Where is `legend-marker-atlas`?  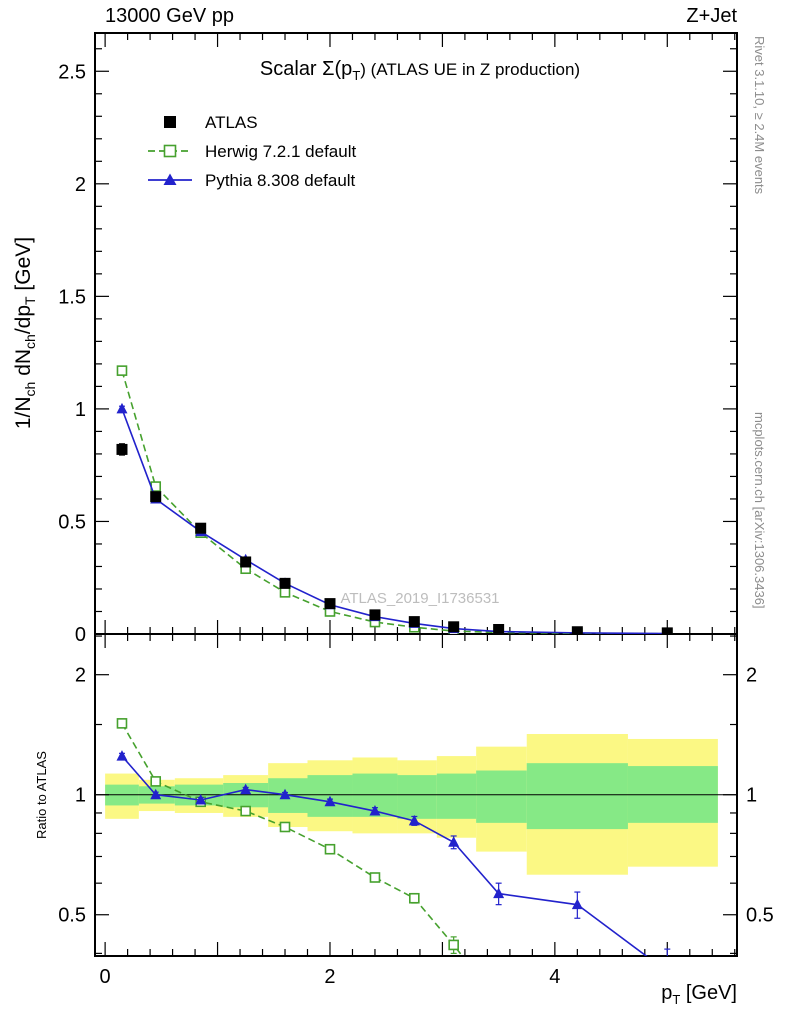
legend-marker-atlas is located at coordinates (170, 122).